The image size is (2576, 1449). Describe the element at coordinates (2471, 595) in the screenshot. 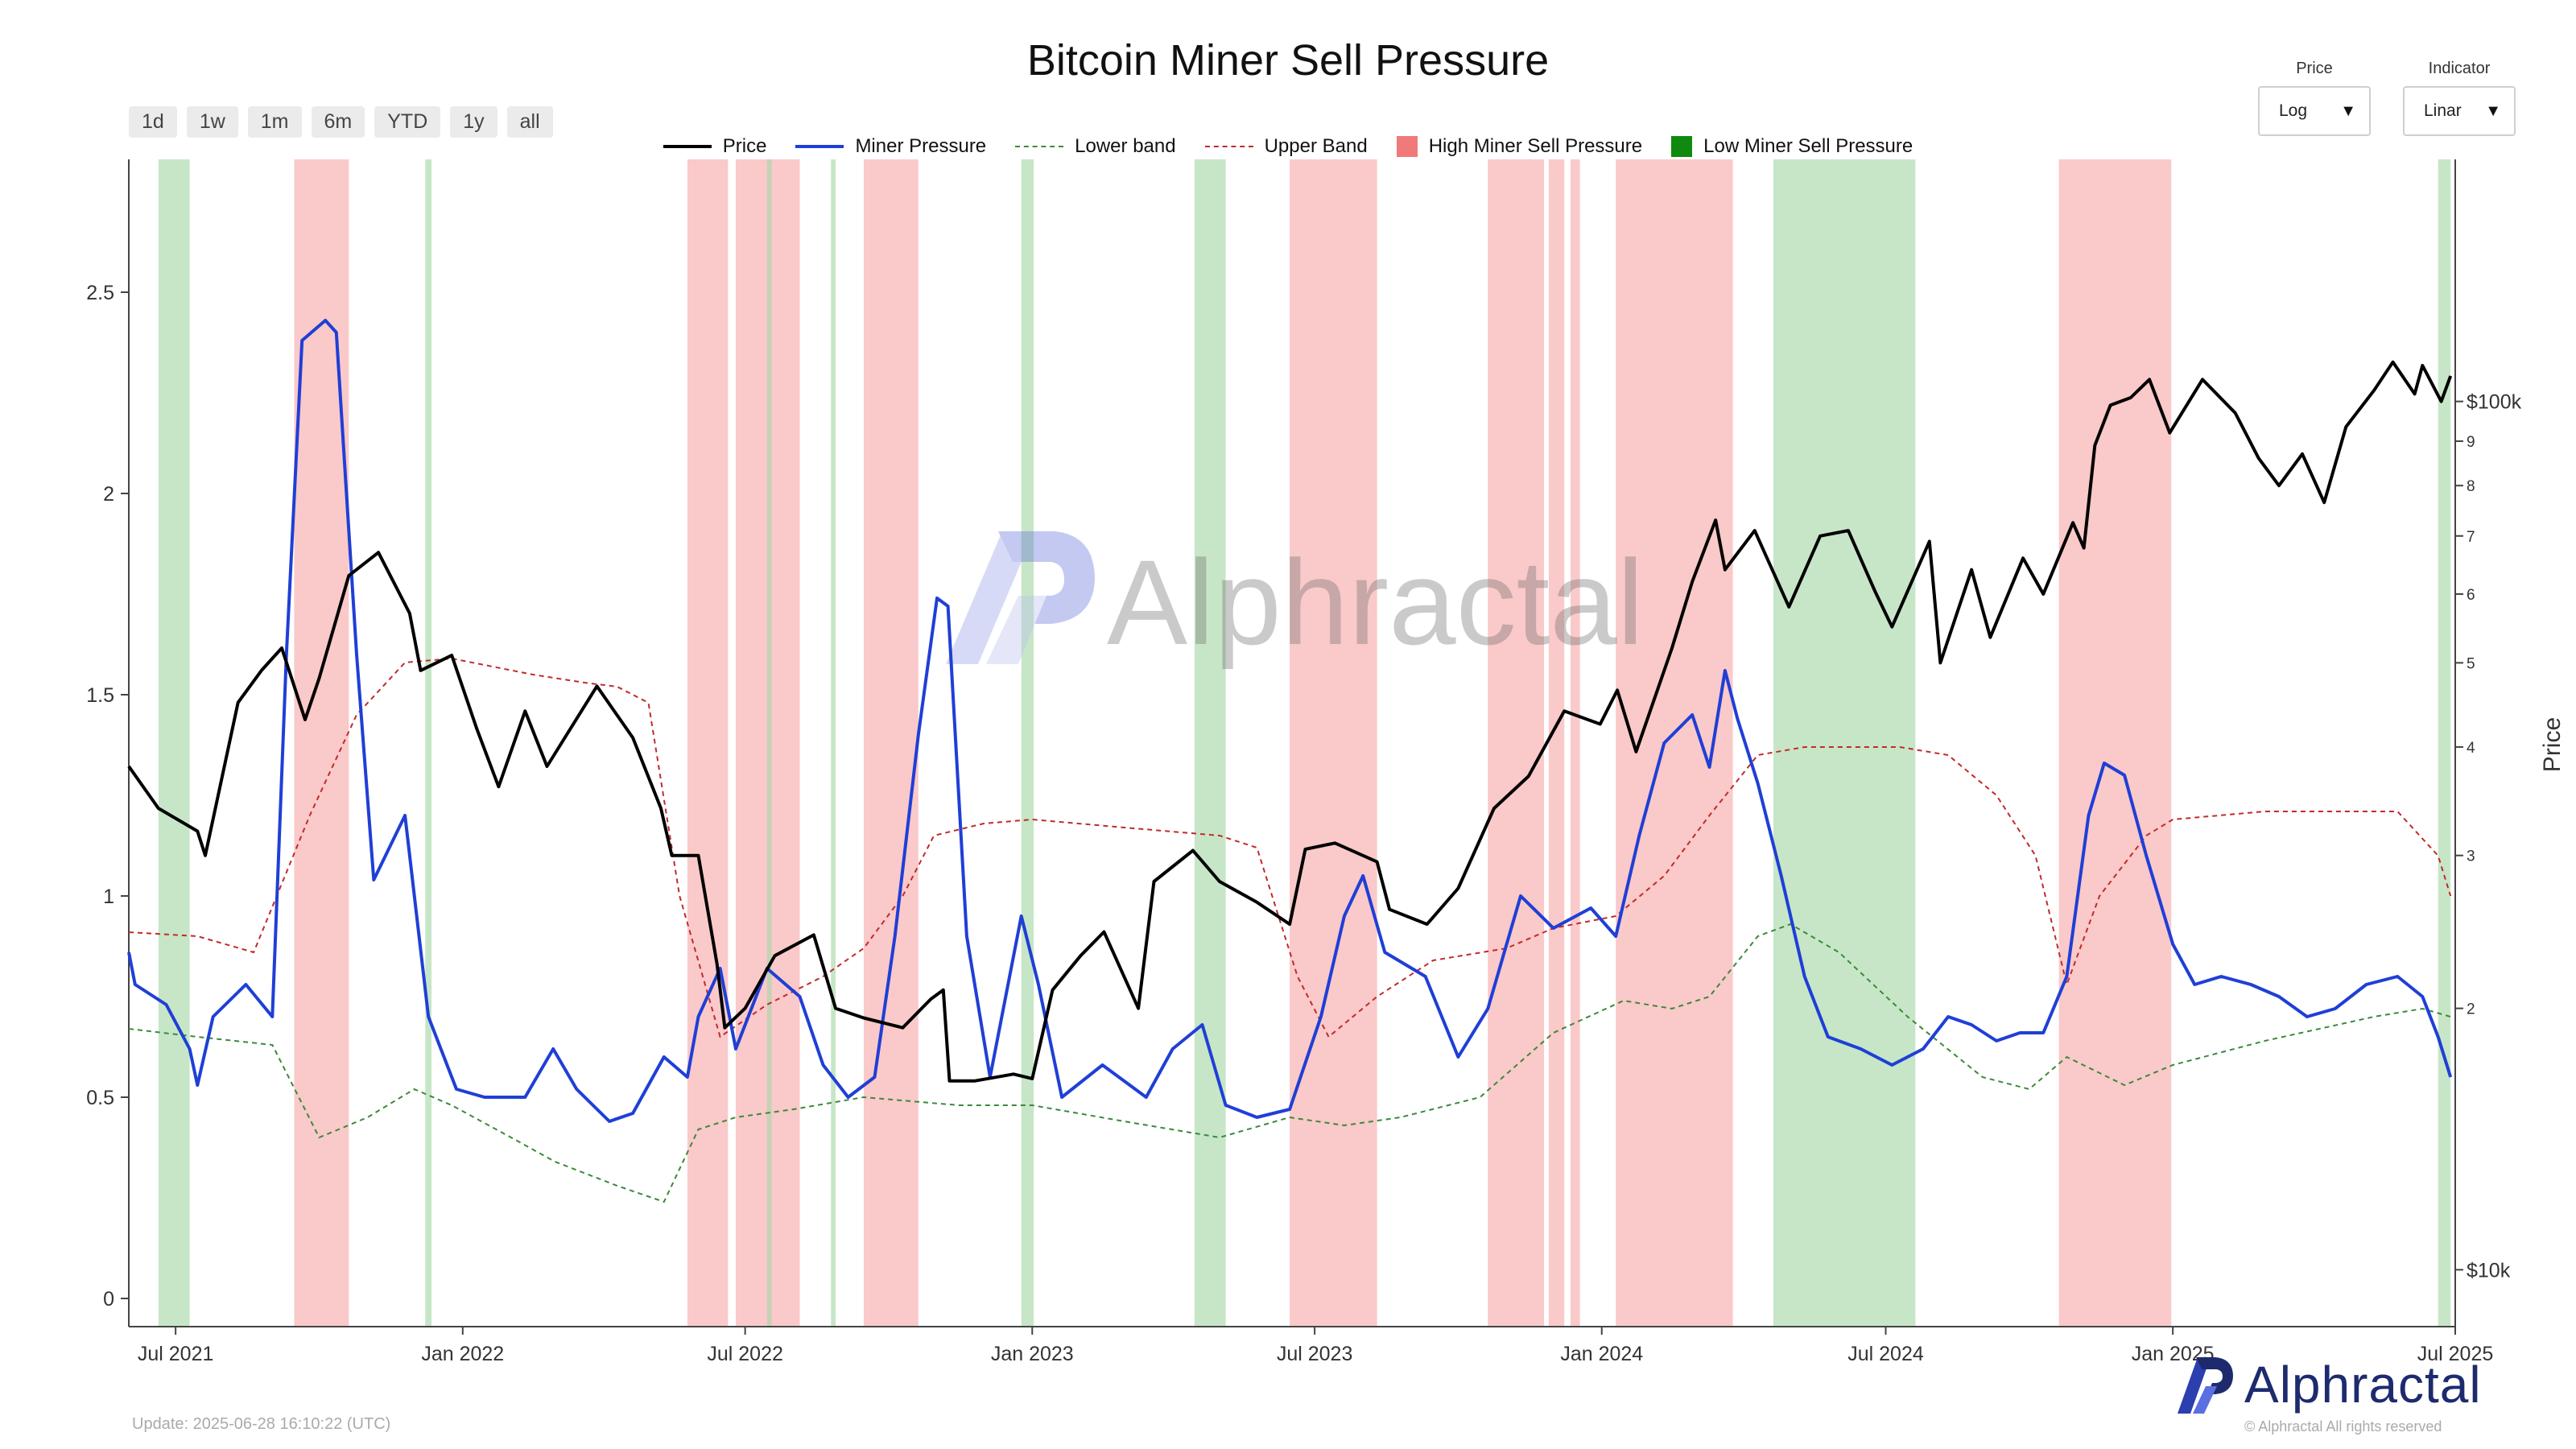

I see `right-tick-label-5: 6` at that location.